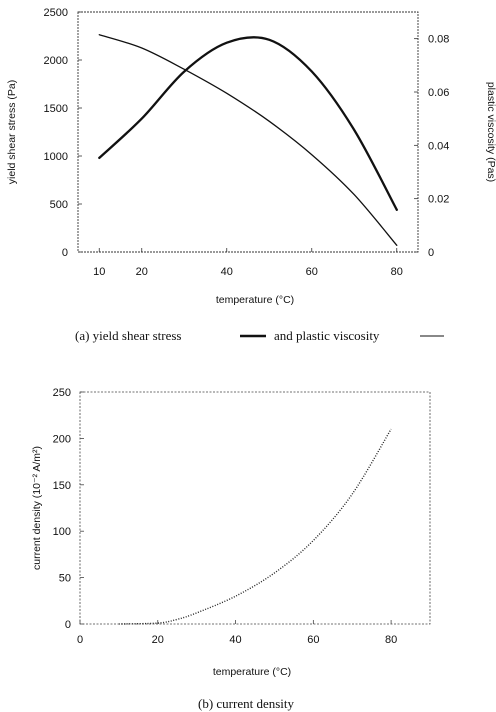 The width and height of the screenshot is (496, 712). What do you see at coordinates (59, 205) in the screenshot?
I see `chart-a-y-tick-label: 500` at bounding box center [59, 205].